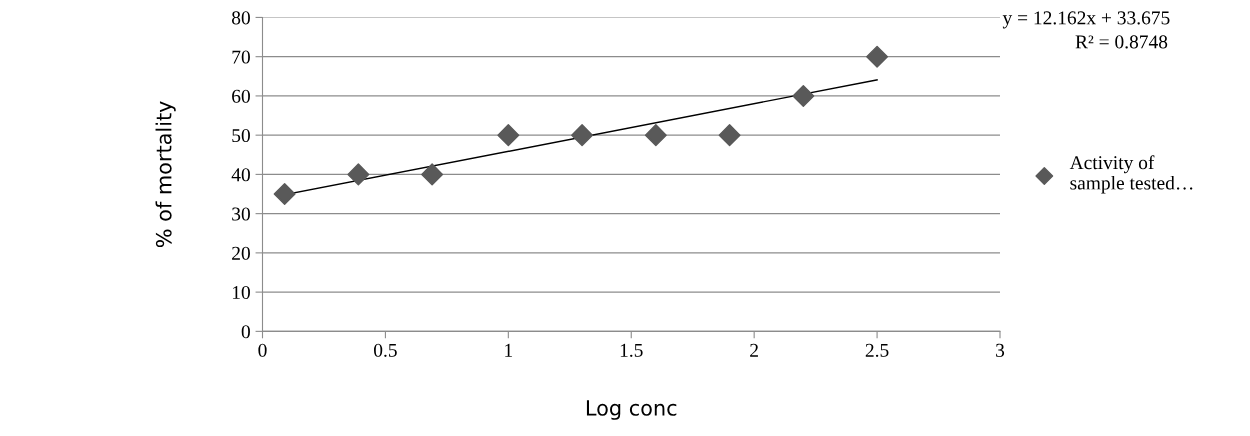  What do you see at coordinates (385, 350) in the screenshot?
I see `x-tick-label: 0.5` at bounding box center [385, 350].